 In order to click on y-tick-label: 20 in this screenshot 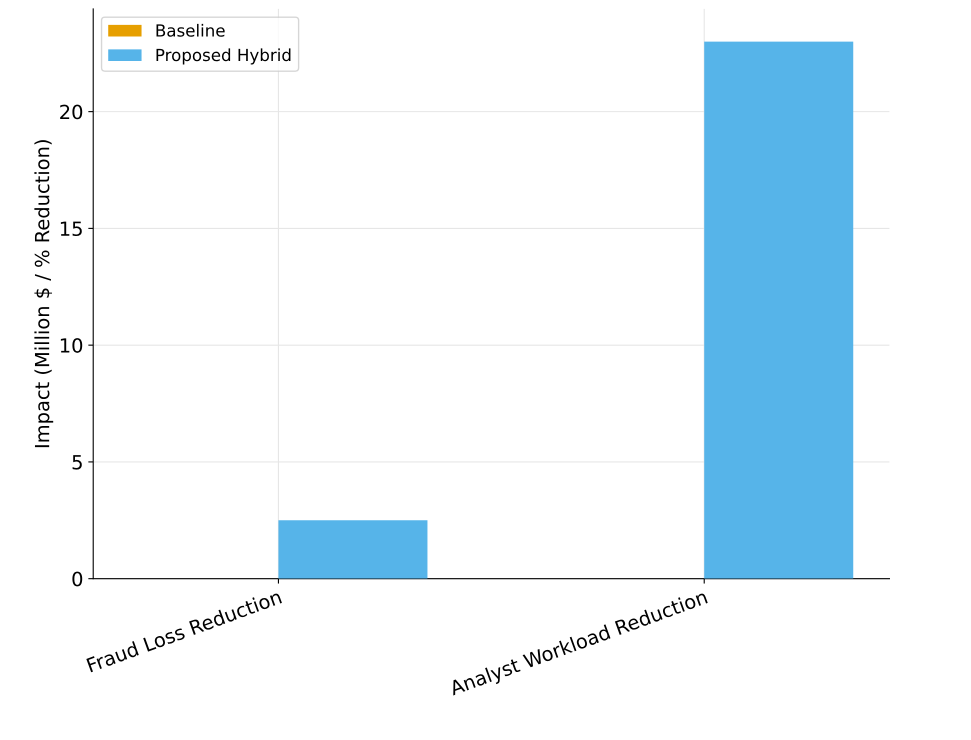, I will do `click(71, 112)`.